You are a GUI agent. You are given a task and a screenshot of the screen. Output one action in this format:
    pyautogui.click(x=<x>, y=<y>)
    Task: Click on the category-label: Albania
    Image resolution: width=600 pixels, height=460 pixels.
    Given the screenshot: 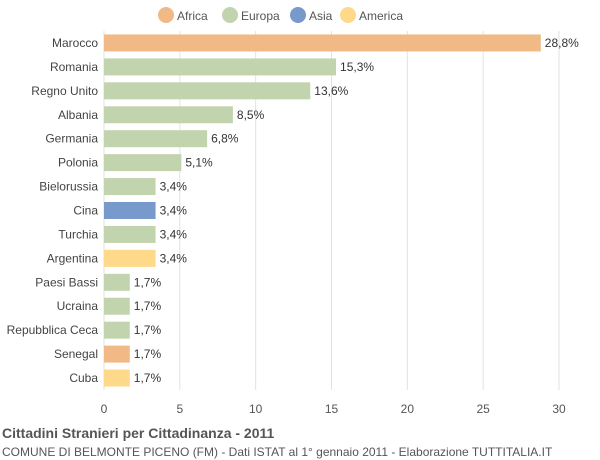 What is the action you would take?
    pyautogui.click(x=78, y=115)
    